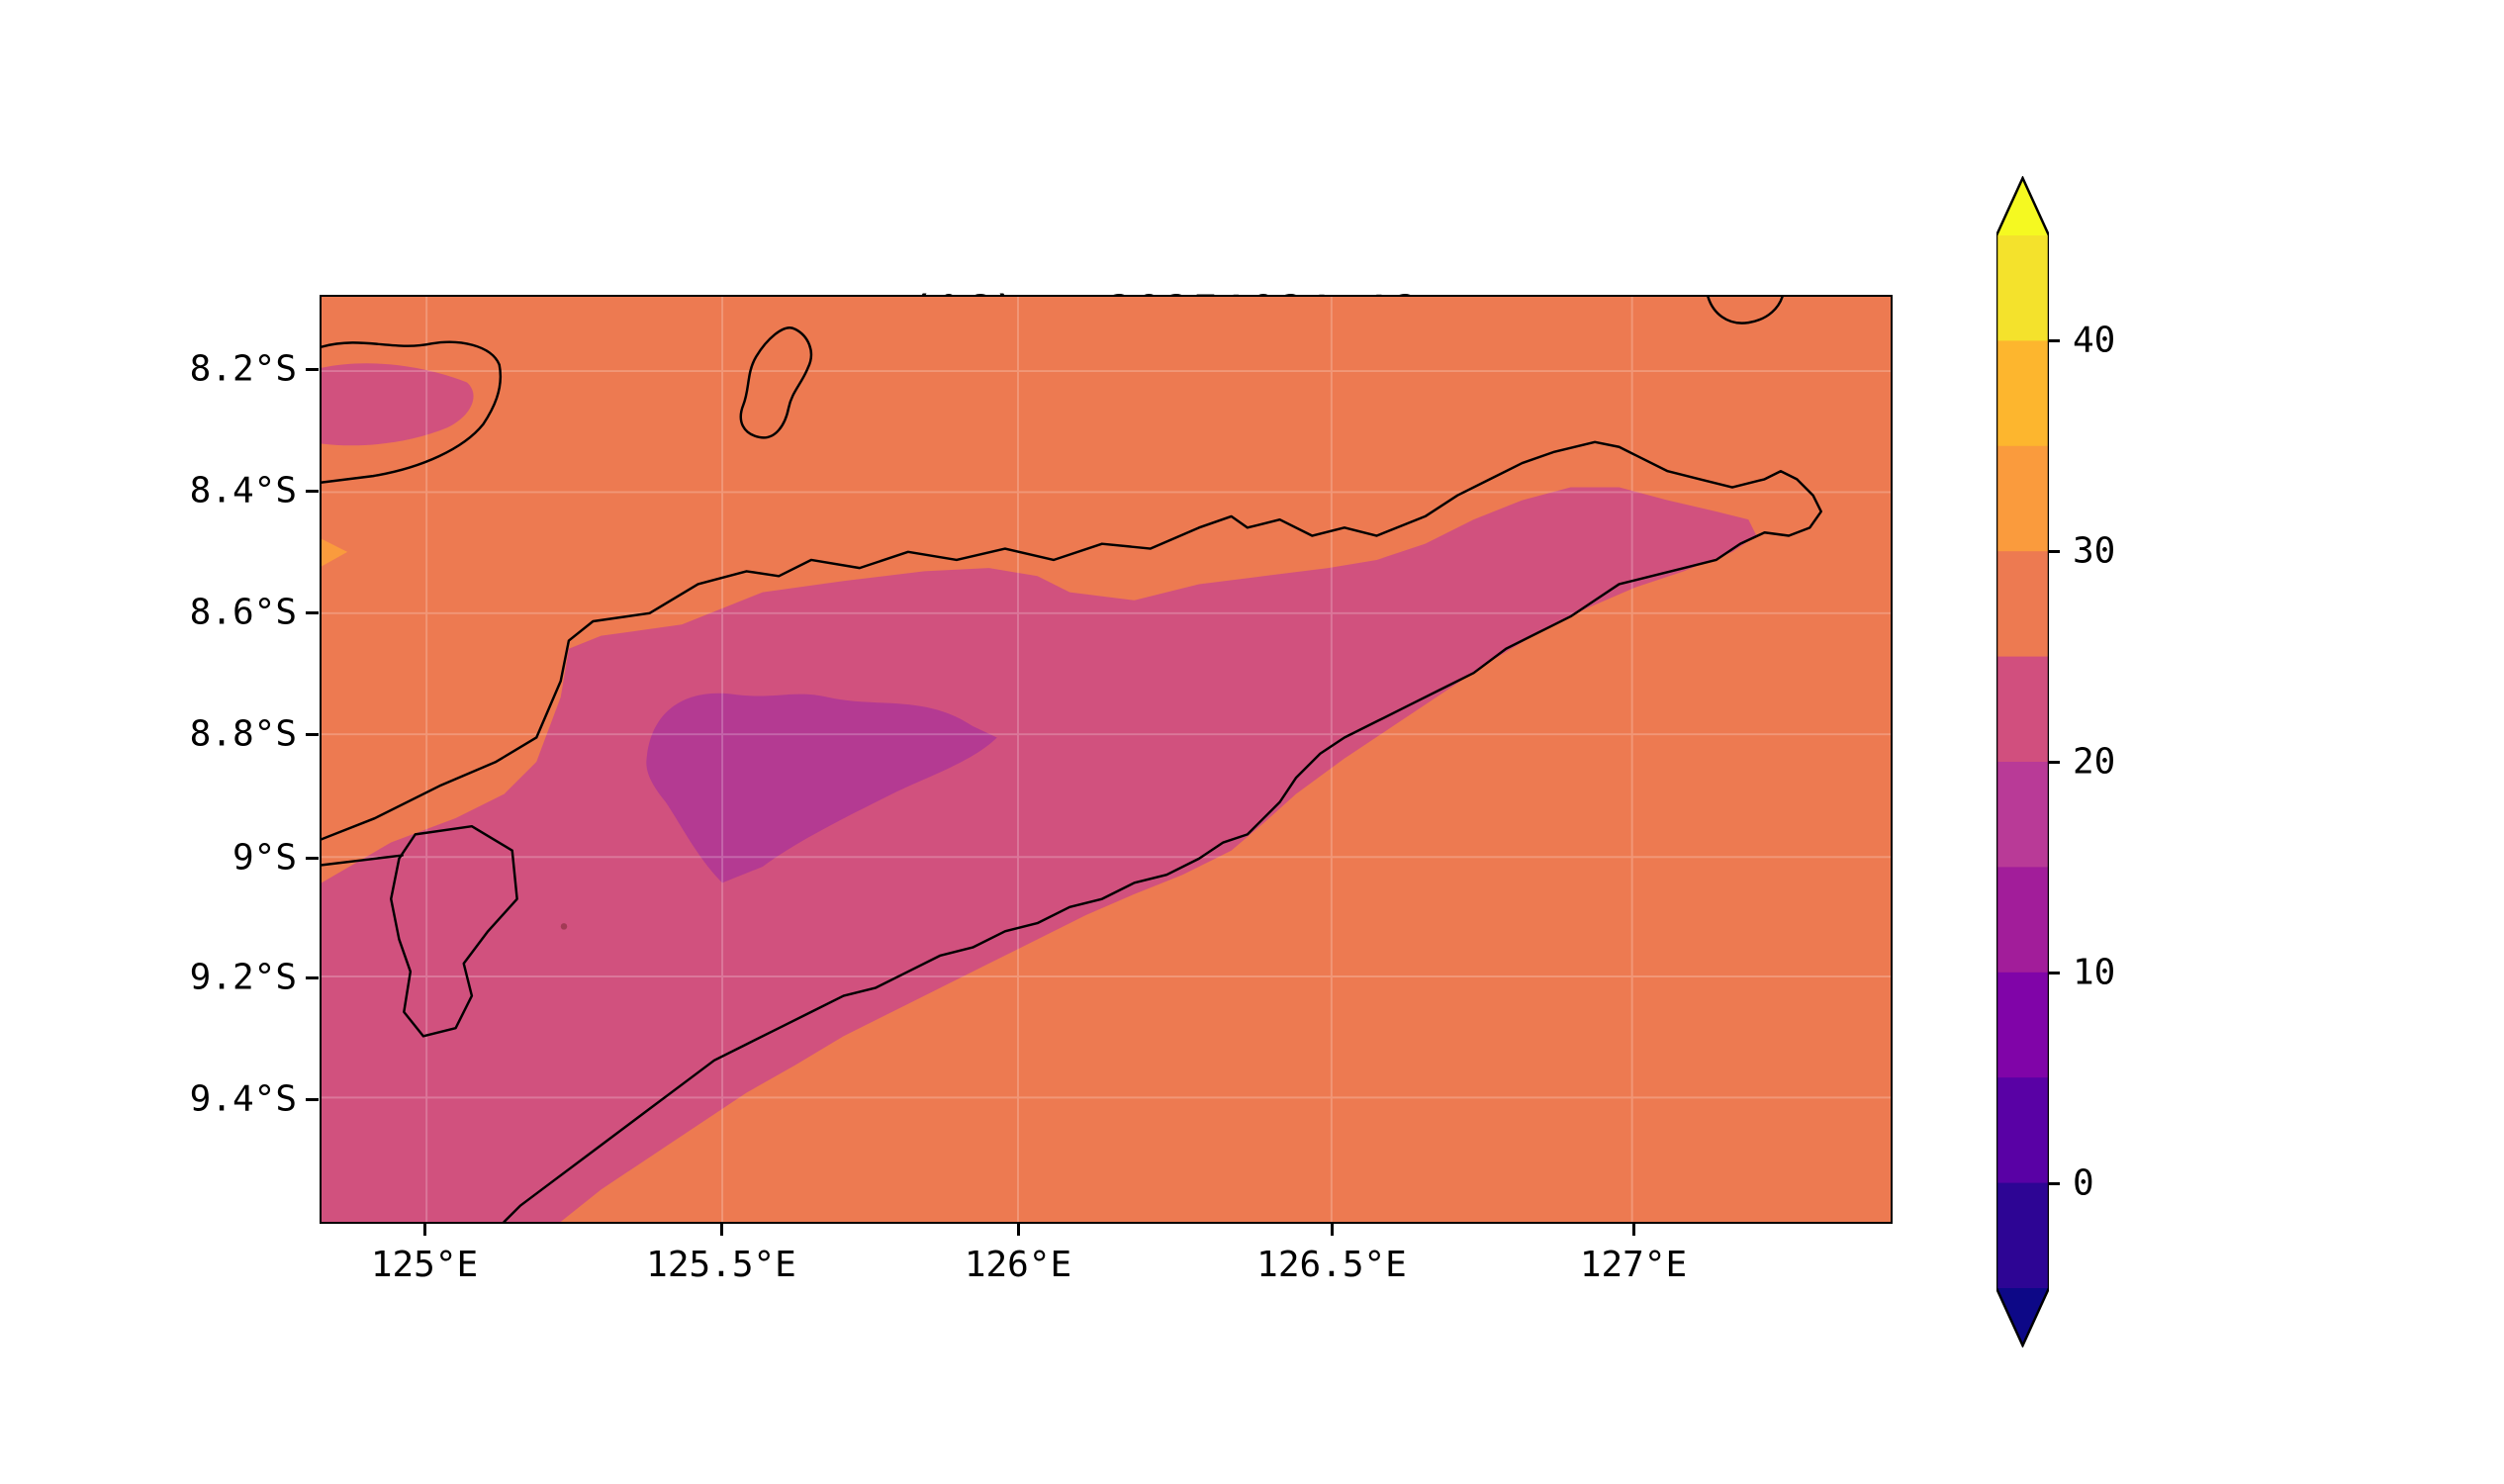 The height and width of the screenshot is (1484, 2504). What do you see at coordinates (2094, 340) in the screenshot?
I see `colorbar-tick-label: 40` at bounding box center [2094, 340].